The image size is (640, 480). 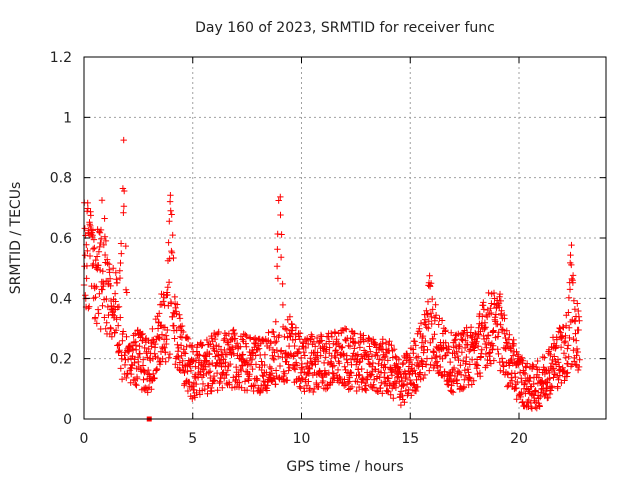 I want to click on y-tick-label: 1, so click(x=67, y=118).